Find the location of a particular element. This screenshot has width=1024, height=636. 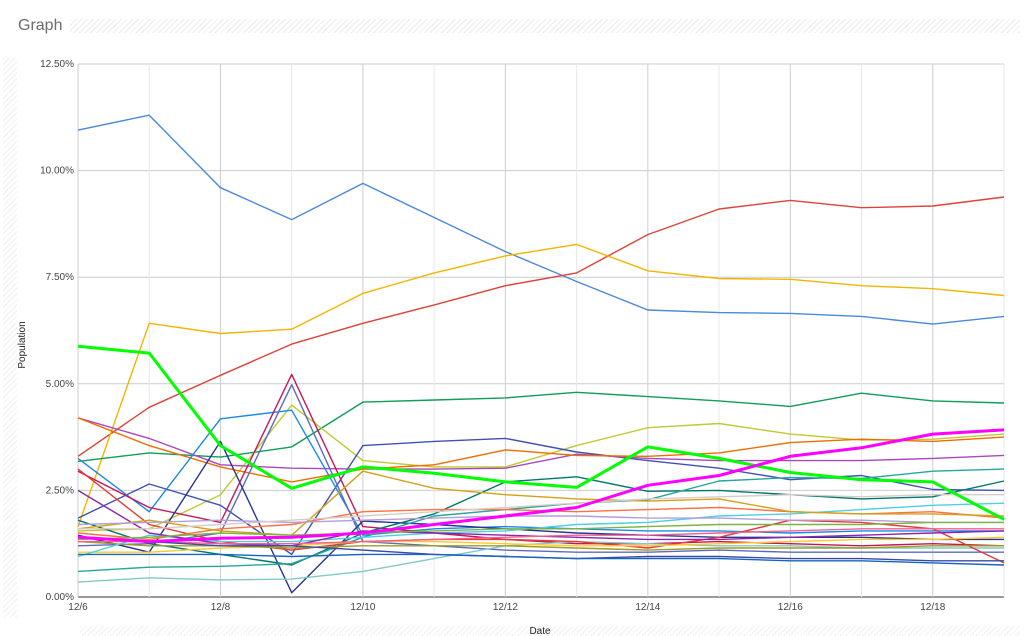

bottom-hatch-decoration is located at coordinates (550, 631).